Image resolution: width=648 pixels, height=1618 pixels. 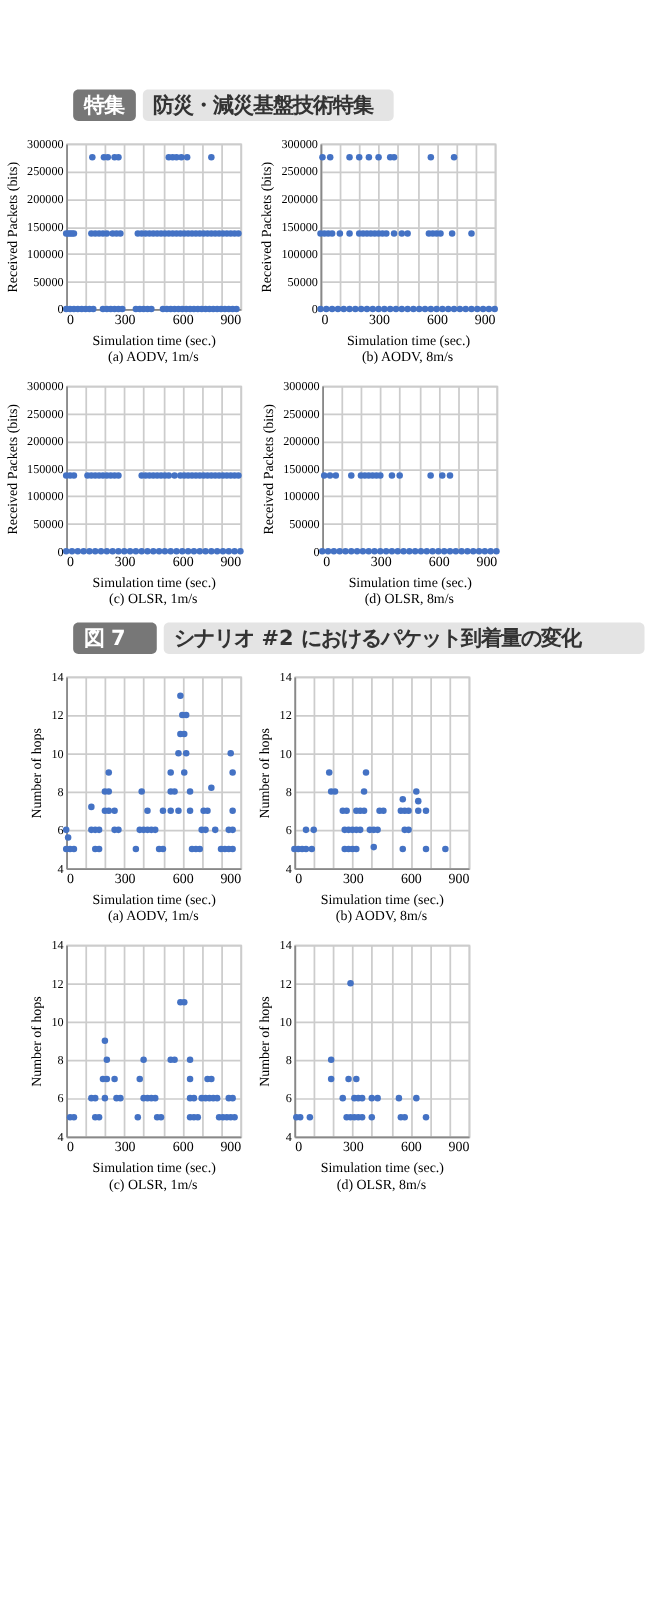 I want to click on caption: 図 7, so click(x=104, y=639).